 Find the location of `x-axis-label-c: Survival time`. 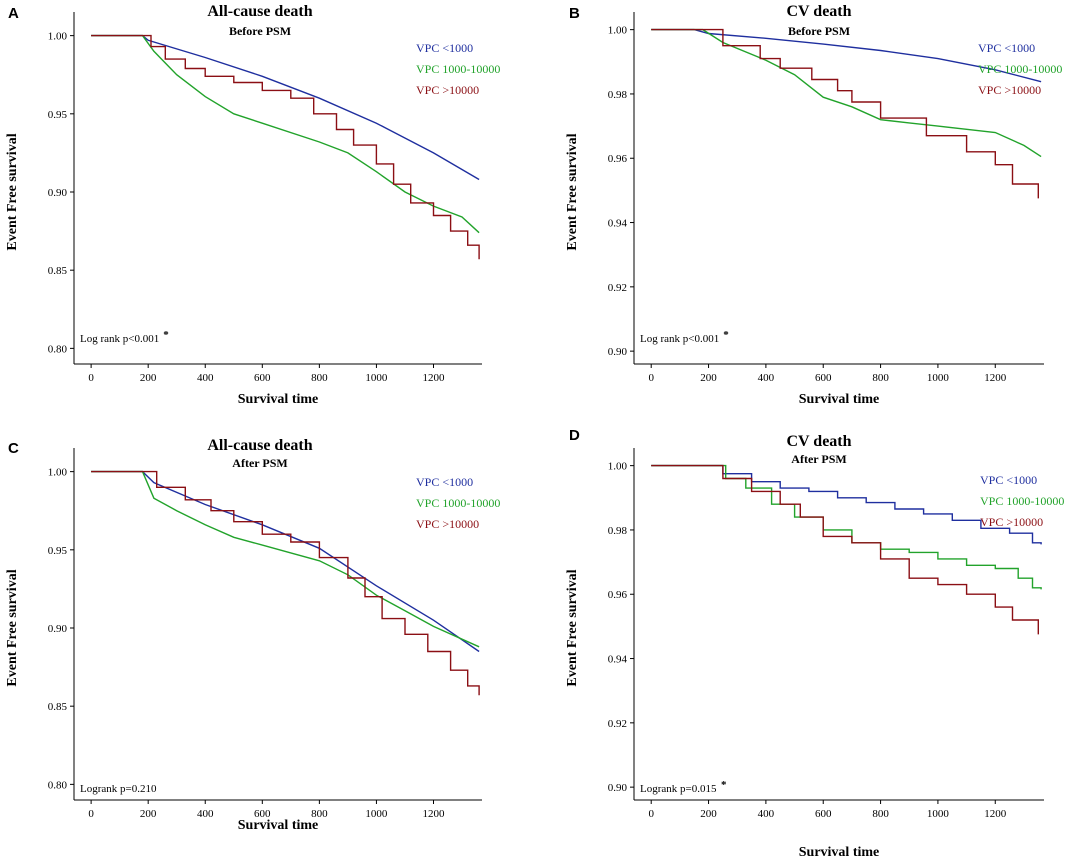

x-axis-label-c: Survival time is located at coordinates (278, 825).